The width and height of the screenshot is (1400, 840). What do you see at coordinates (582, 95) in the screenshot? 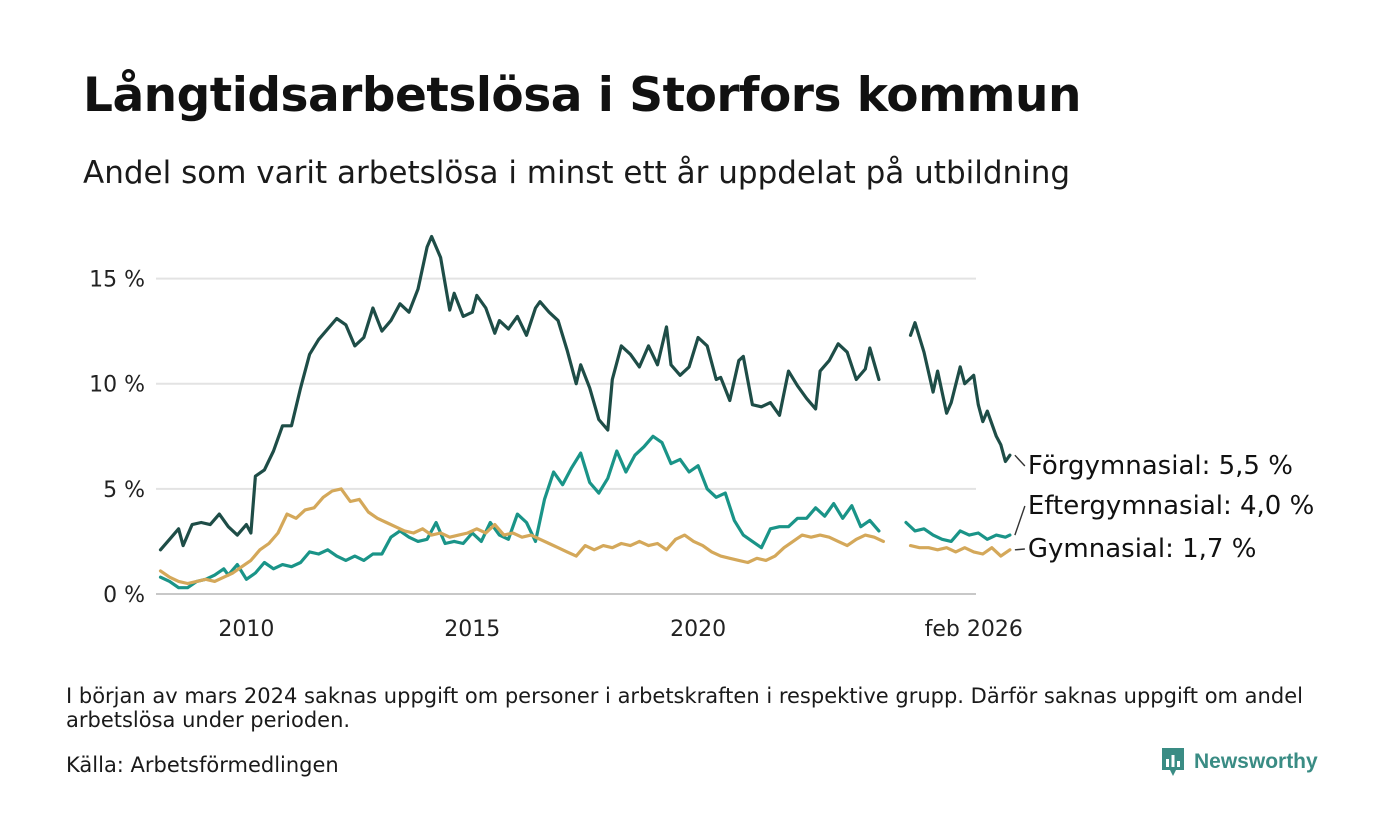
I see `chart-title: Långtidsarbetslösa i Storfors kommun` at bounding box center [582, 95].